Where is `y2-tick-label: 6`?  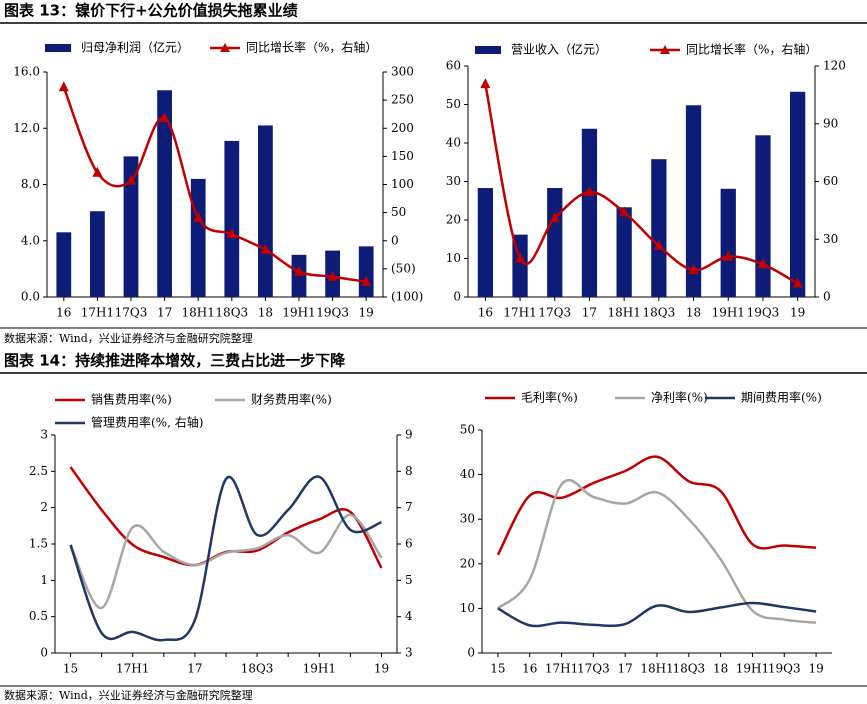
y2-tick-label: 6 is located at coordinates (409, 544).